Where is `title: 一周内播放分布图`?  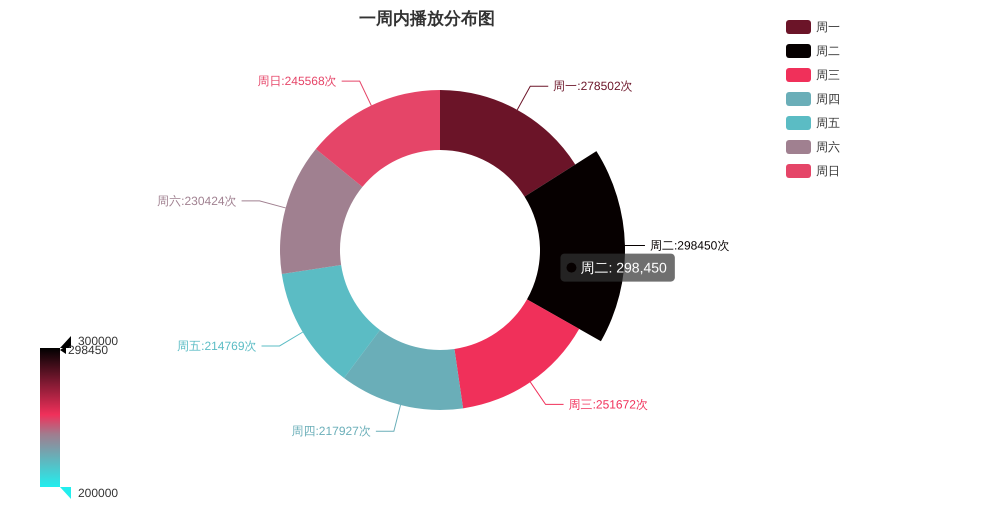
title: 一周内播放分布图 is located at coordinates (427, 18).